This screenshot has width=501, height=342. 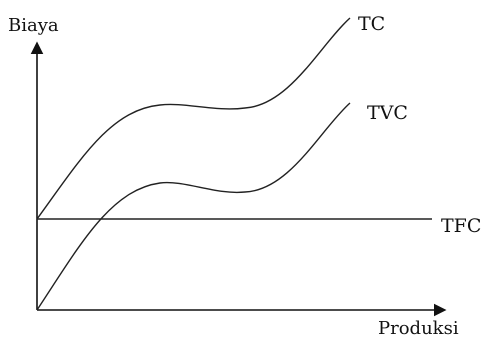 What do you see at coordinates (461, 226) in the screenshot?
I see `series-label-tfc: TFC` at bounding box center [461, 226].